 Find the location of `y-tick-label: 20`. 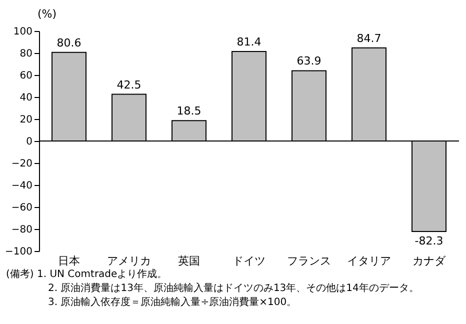

y-tick-label: 20 is located at coordinates (26, 120).